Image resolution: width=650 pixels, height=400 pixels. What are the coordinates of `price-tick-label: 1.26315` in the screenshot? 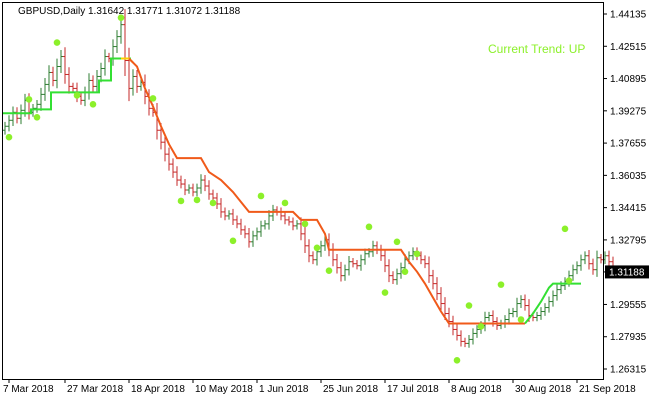 It's located at (628, 370).